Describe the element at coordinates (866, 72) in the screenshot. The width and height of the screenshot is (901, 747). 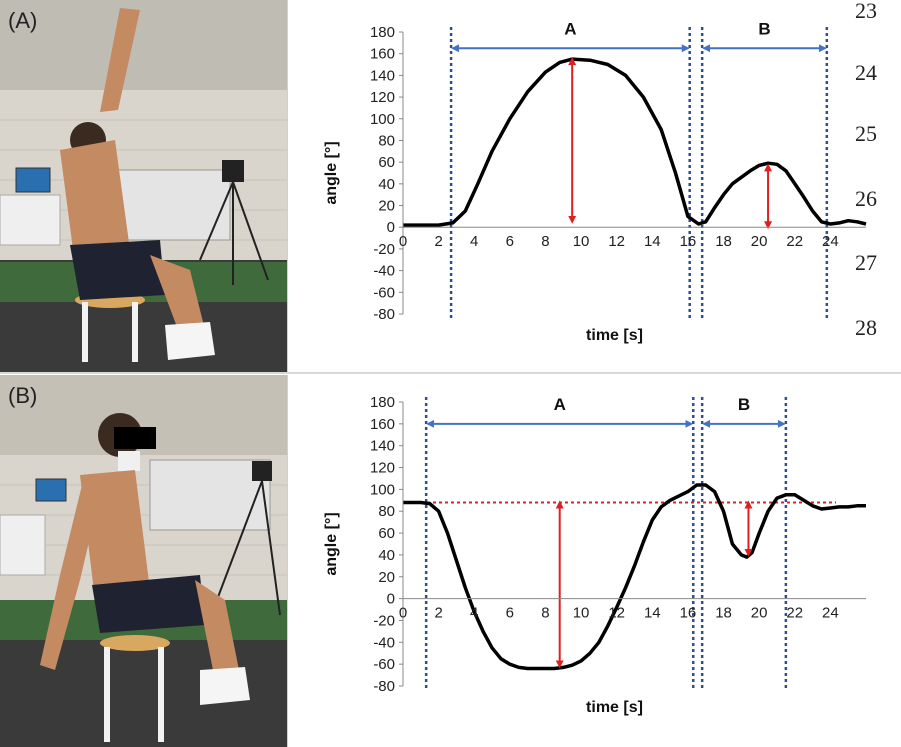
I see `margin-line-number: 24` at that location.